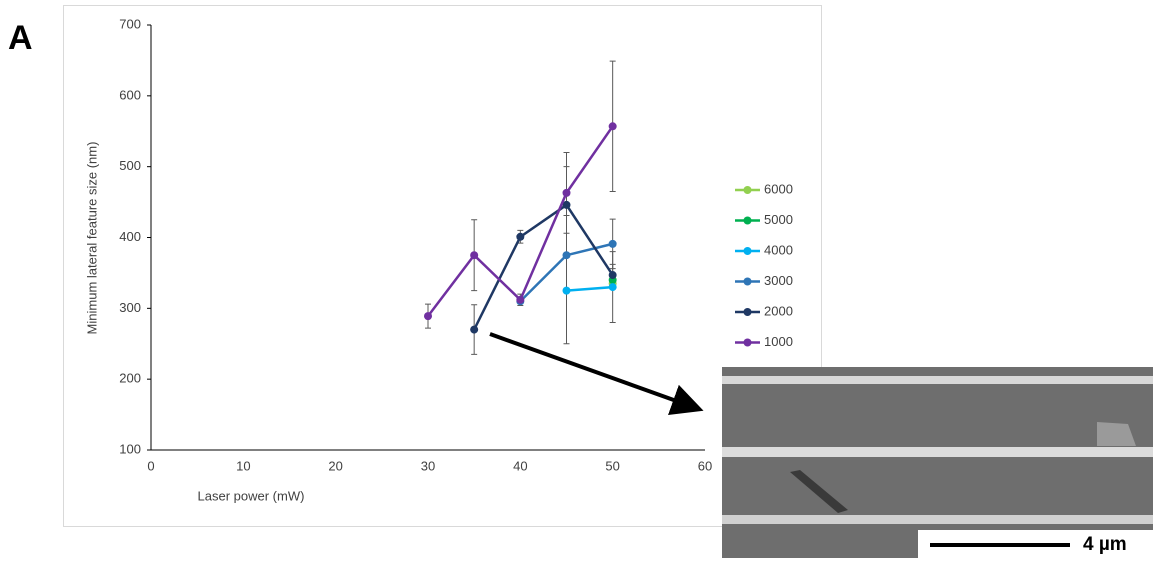  Describe the element at coordinates (91, 238) in the screenshot. I see `y-axis-title: Minimum lateral feature size (nm)` at that location.